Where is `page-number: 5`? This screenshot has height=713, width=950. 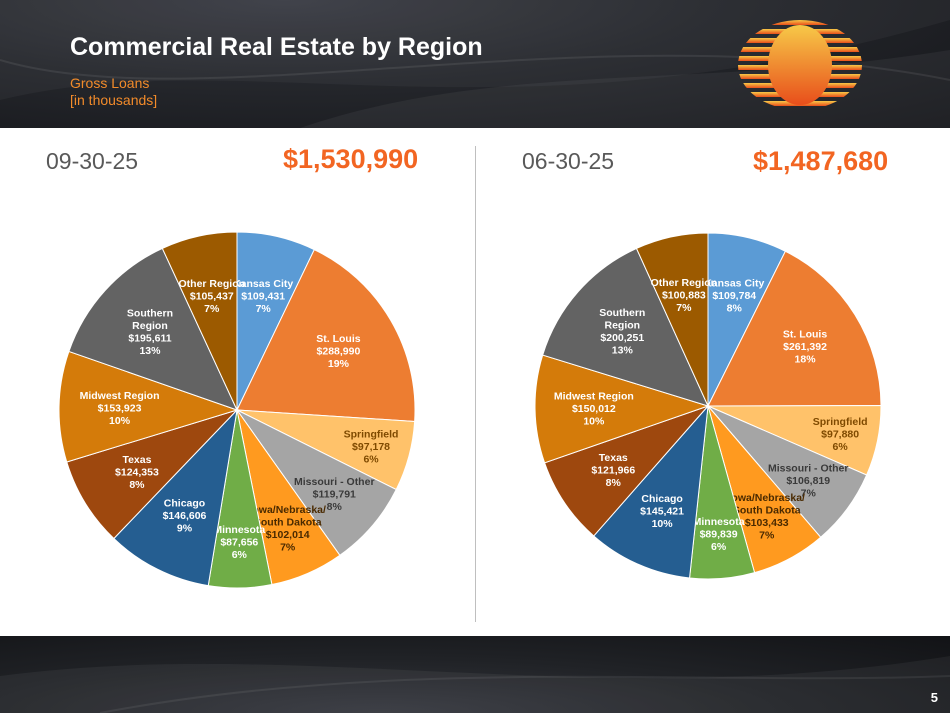
page-number: 5 is located at coordinates (934, 697).